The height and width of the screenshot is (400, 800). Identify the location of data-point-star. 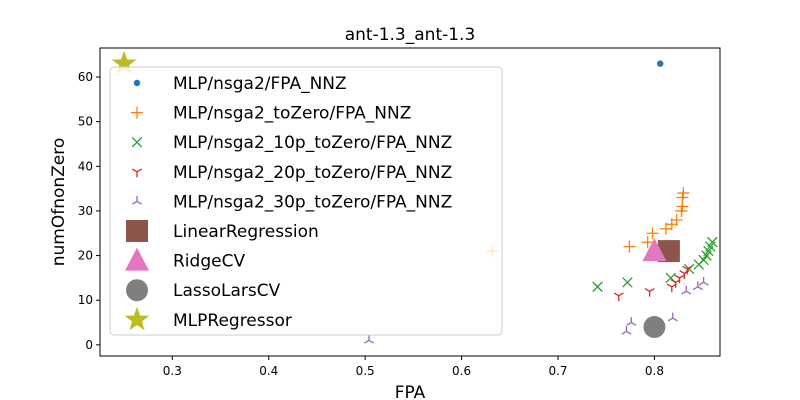
(124, 62).